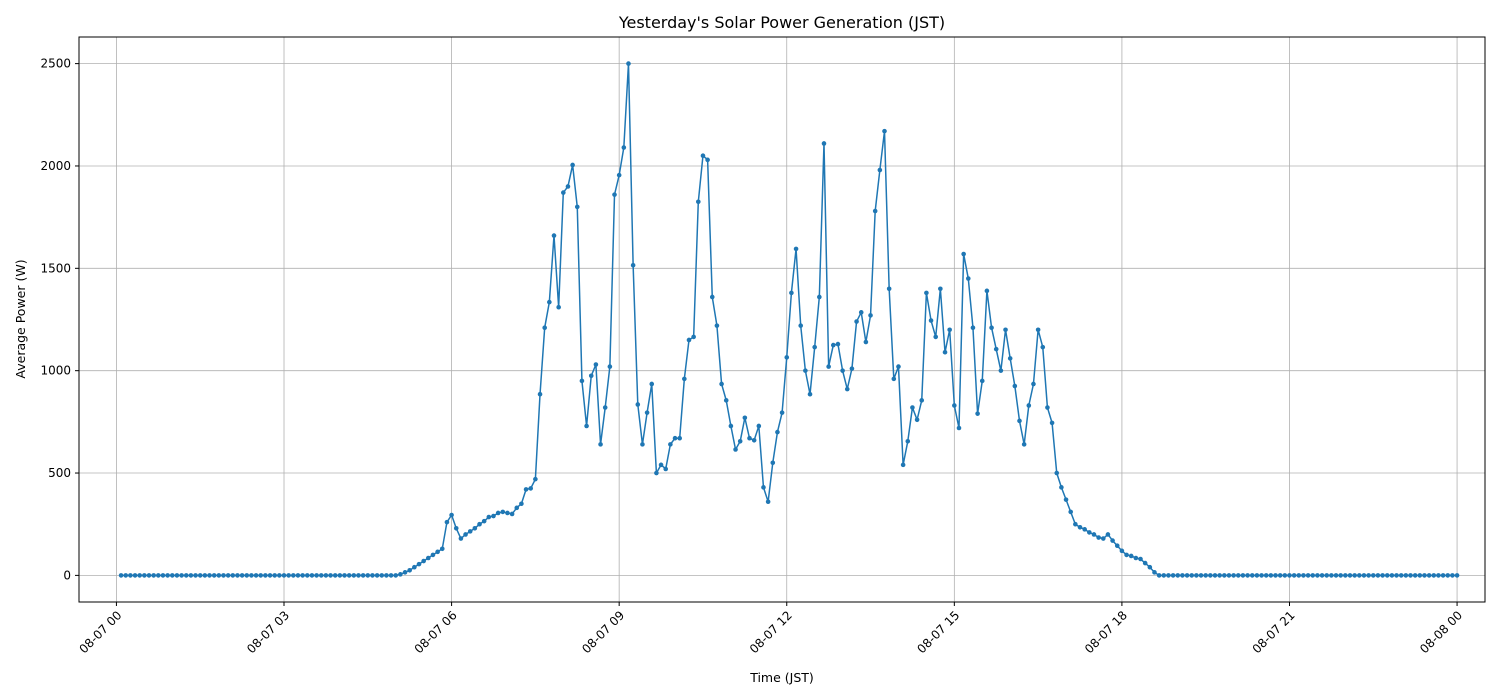  What do you see at coordinates (1441, 632) in the screenshot?
I see `x-tick-label: 08-08 00` at bounding box center [1441, 632].